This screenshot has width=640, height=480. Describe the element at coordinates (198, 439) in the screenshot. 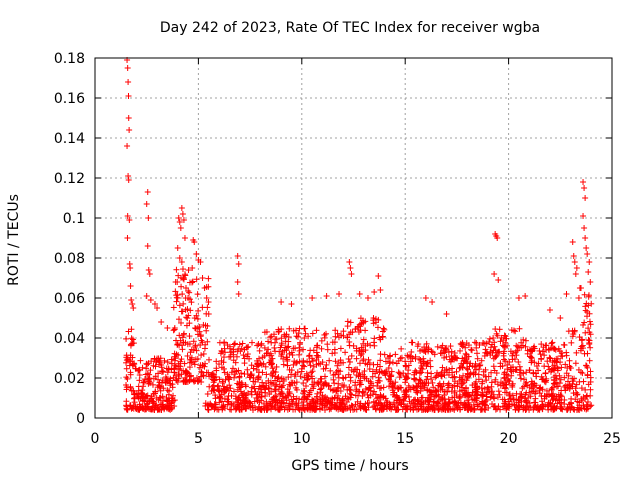

I see `x-tick-label: 5` at that location.